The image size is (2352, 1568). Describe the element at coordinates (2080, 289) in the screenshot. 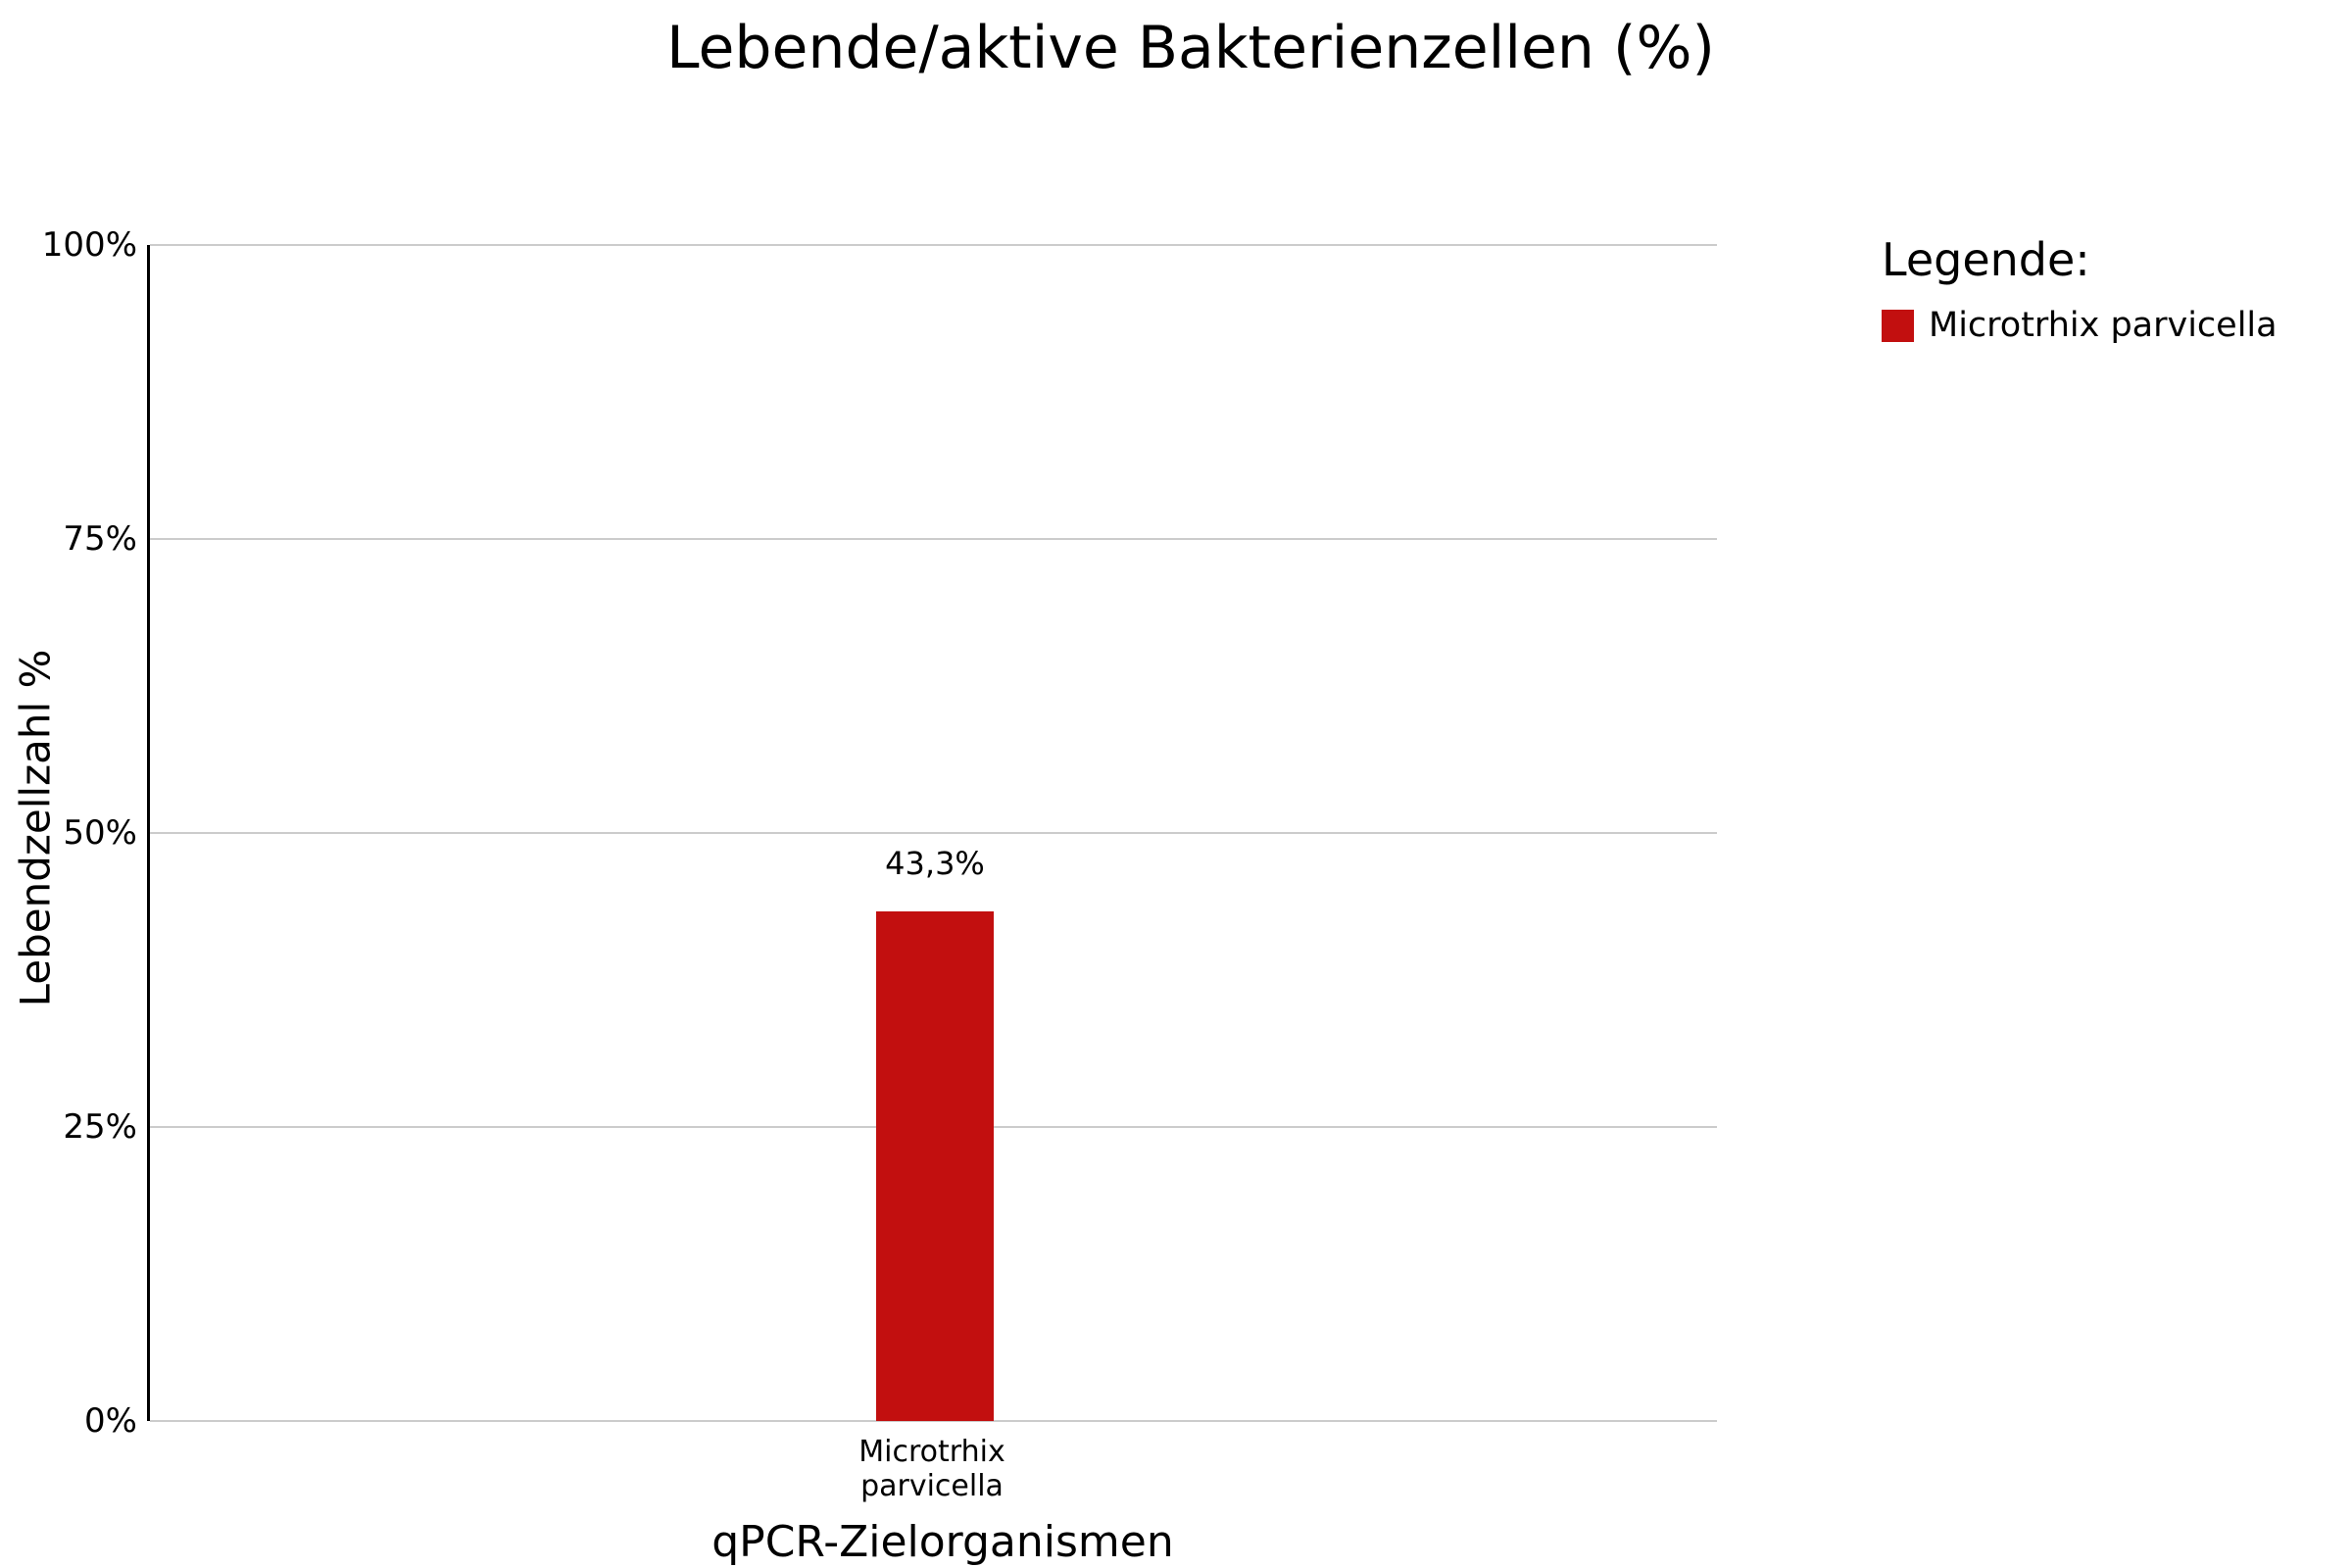

I see `legend: Legende: Microtrhix parvicella` at that location.